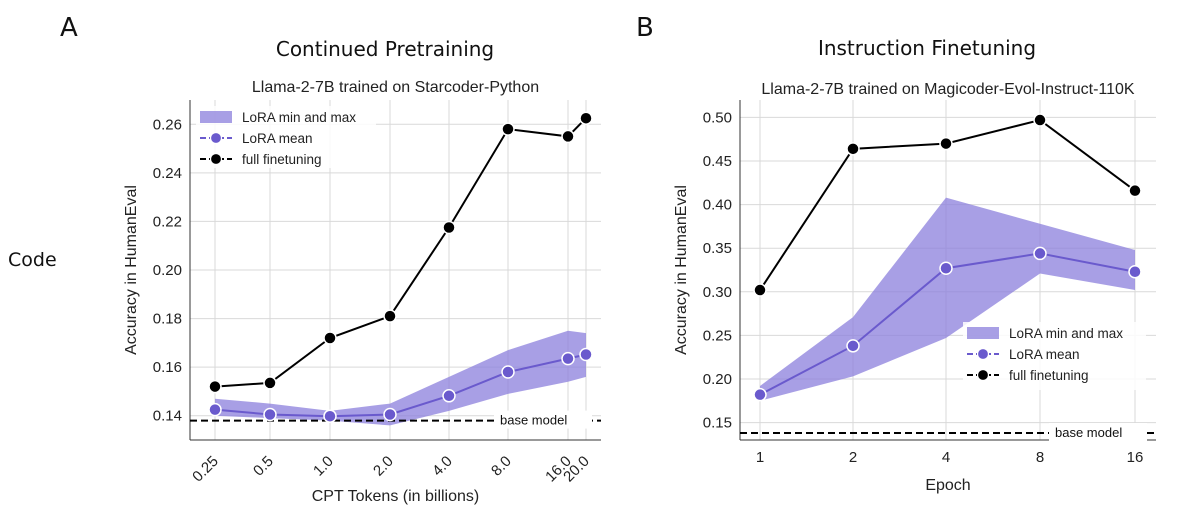  What do you see at coordinates (717, 205) in the screenshot?
I see `y-tick-label: 0.40` at bounding box center [717, 205].